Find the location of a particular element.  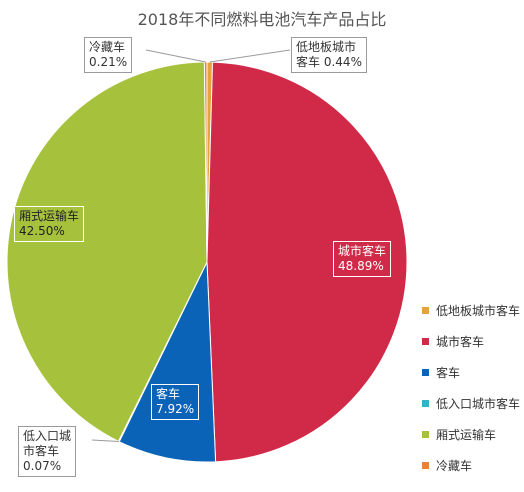

data-label-name: 城市客车 is located at coordinates (362, 251).